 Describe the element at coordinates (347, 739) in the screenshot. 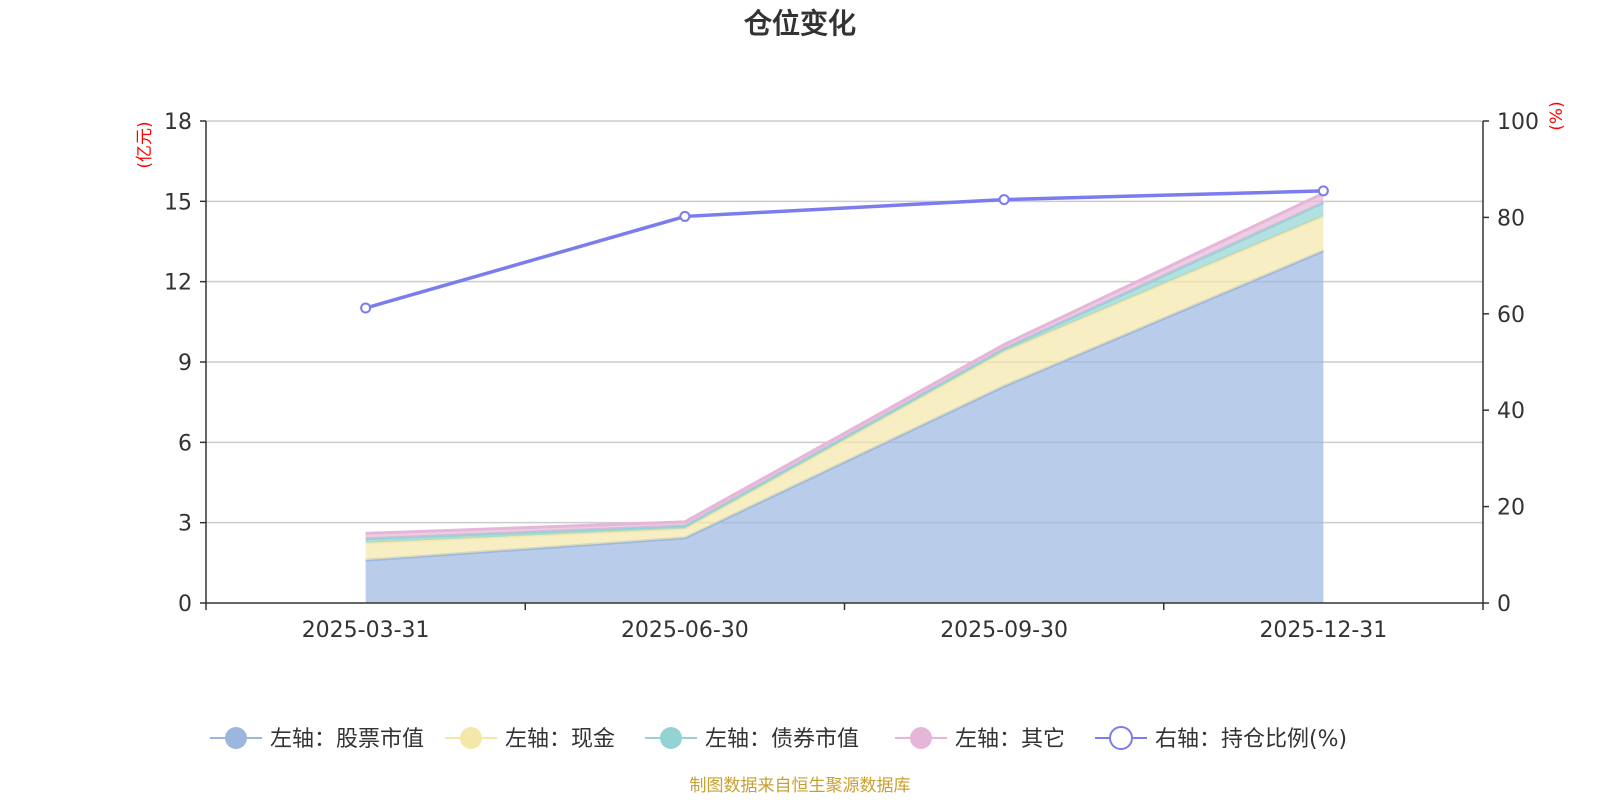

I see `legend-label: 左轴：股票市值` at that location.